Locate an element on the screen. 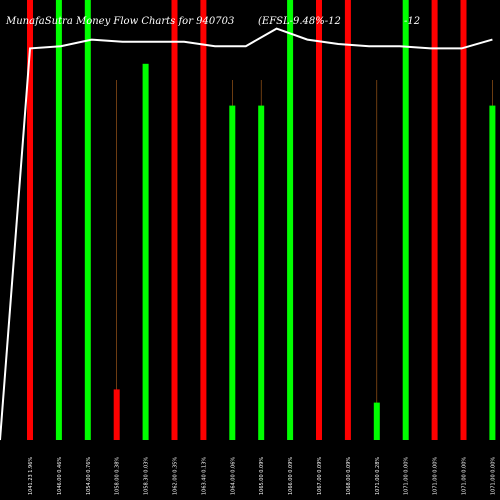 This screenshot has height=500, width=500. x-tick-label: 1068.00 0.09% is located at coordinates (349, 476).